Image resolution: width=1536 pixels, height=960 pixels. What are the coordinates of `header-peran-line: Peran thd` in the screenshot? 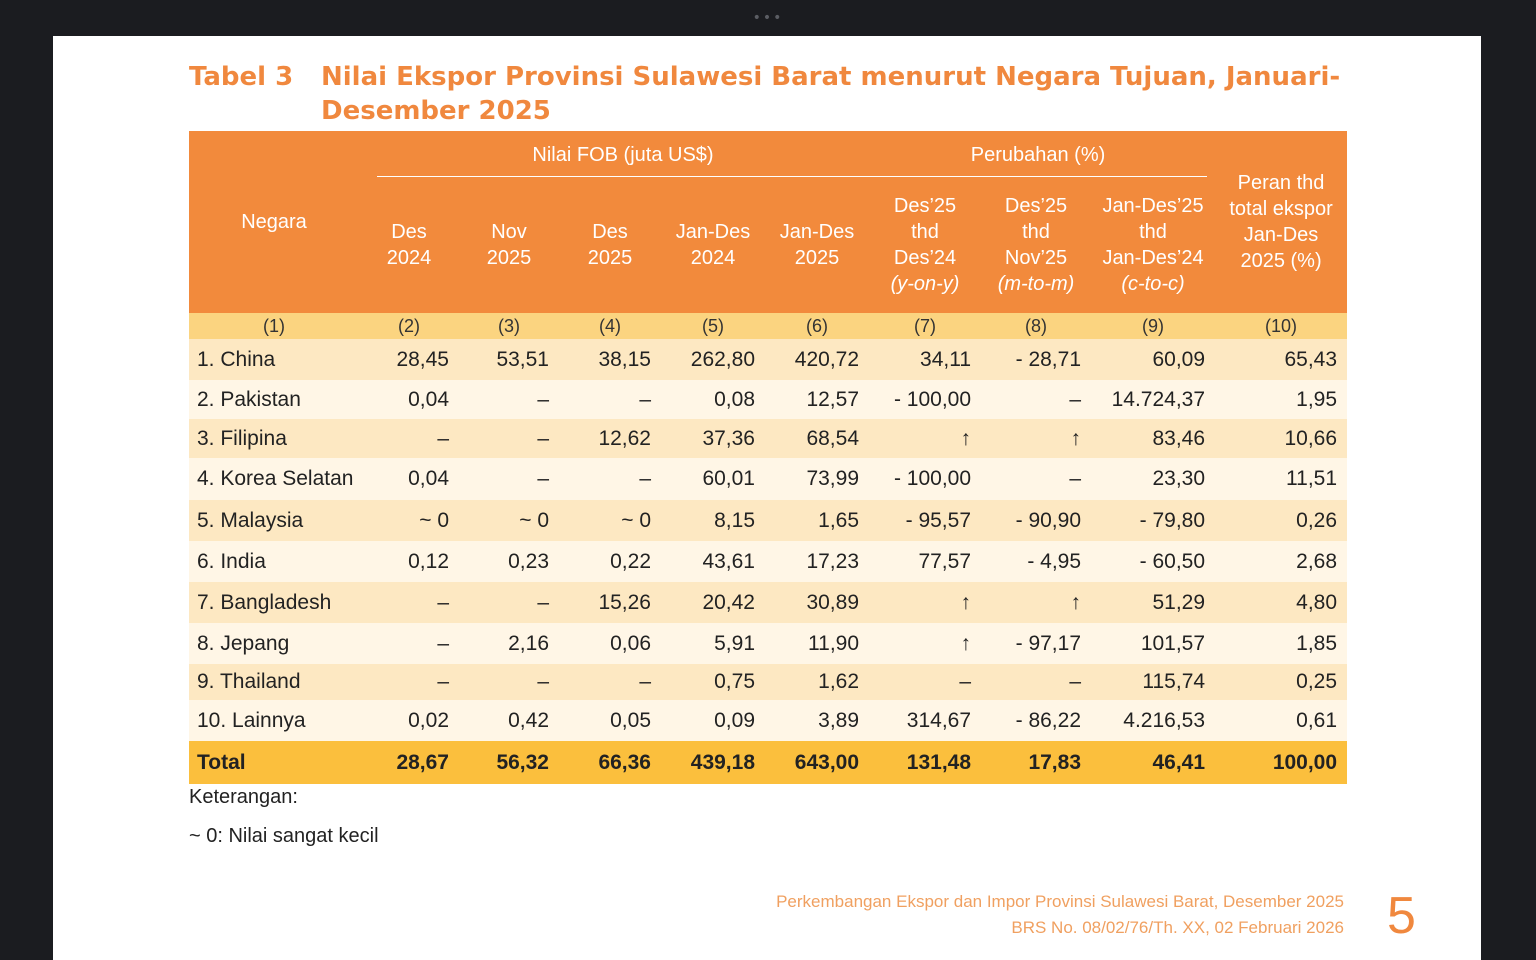 It's located at (1281, 183).